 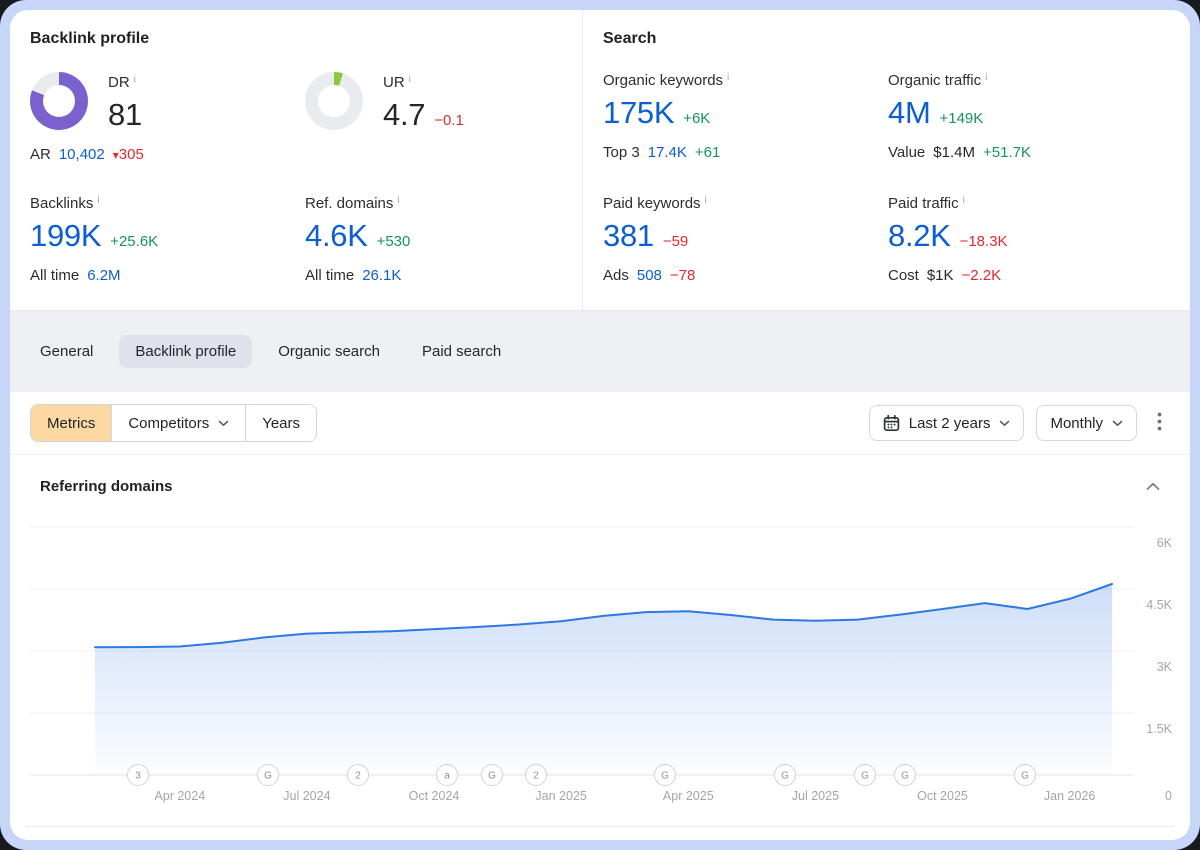 What do you see at coordinates (71, 423) in the screenshot?
I see `metrics-segment: Metrics` at bounding box center [71, 423].